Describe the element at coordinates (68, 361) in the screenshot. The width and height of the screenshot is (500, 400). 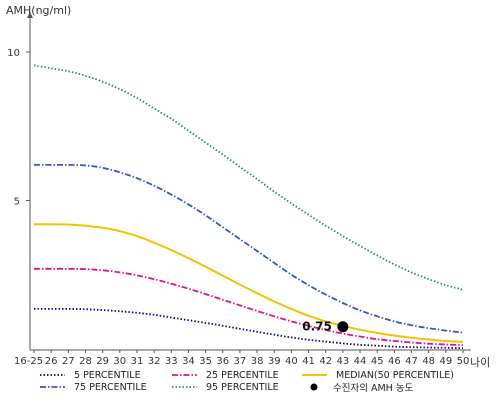
I see `x-tick-label: 27` at that location.